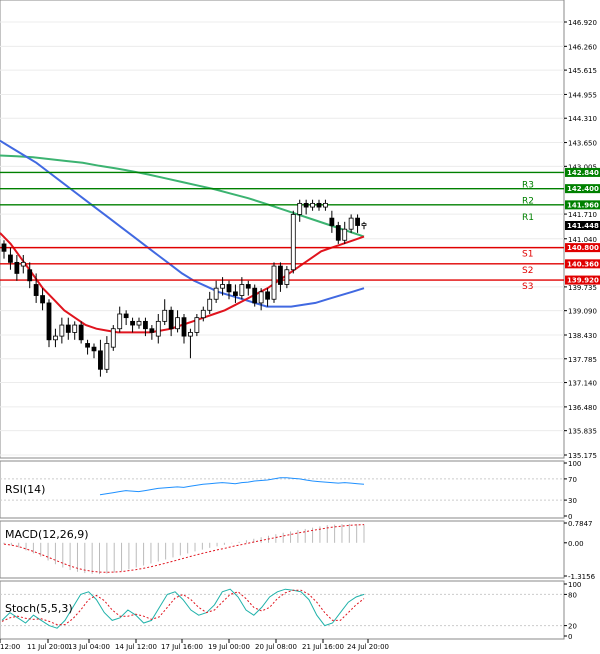  Describe the element at coordinates (39, 608) in the screenshot. I see `stoch-title: Stoch(5,5,3)` at that location.